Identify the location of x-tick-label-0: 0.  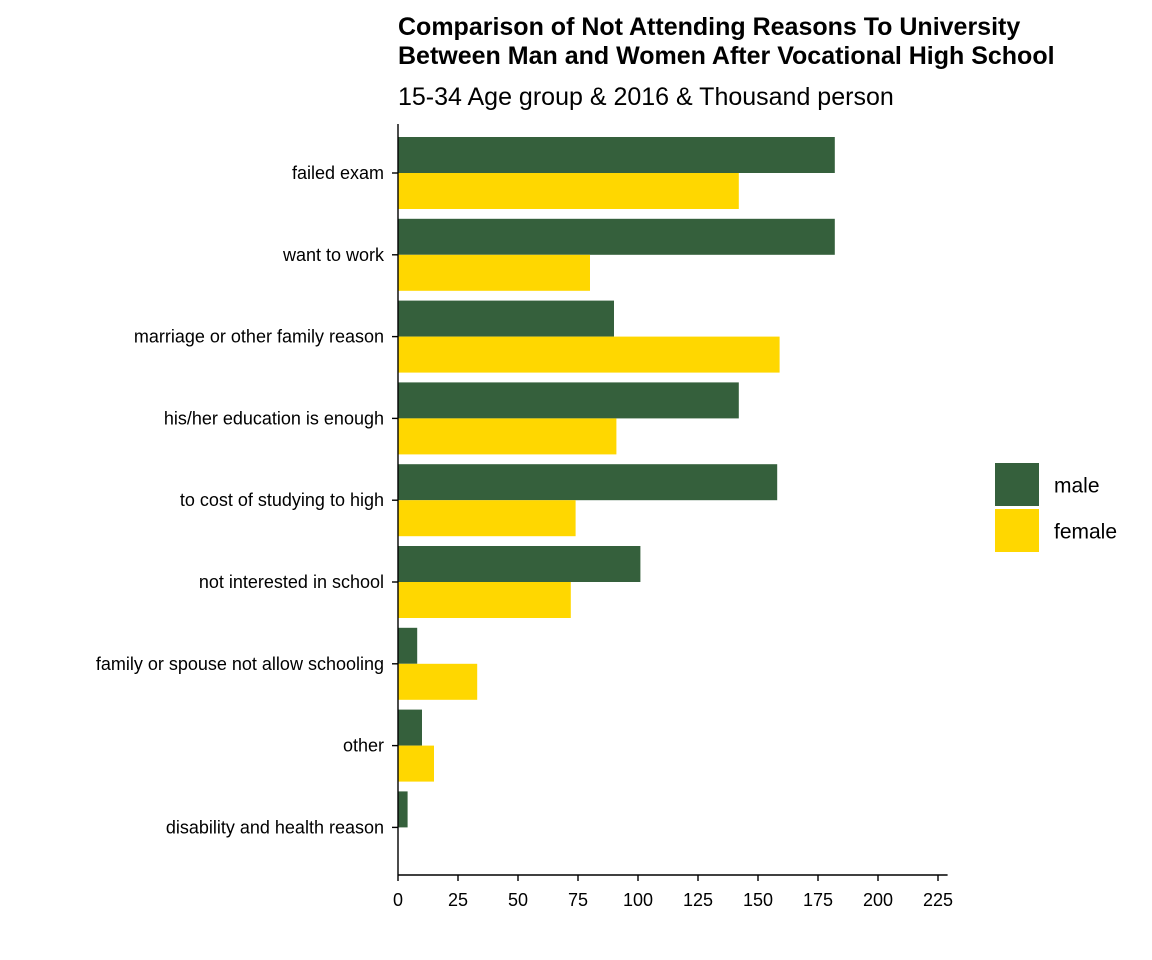
(398, 900).